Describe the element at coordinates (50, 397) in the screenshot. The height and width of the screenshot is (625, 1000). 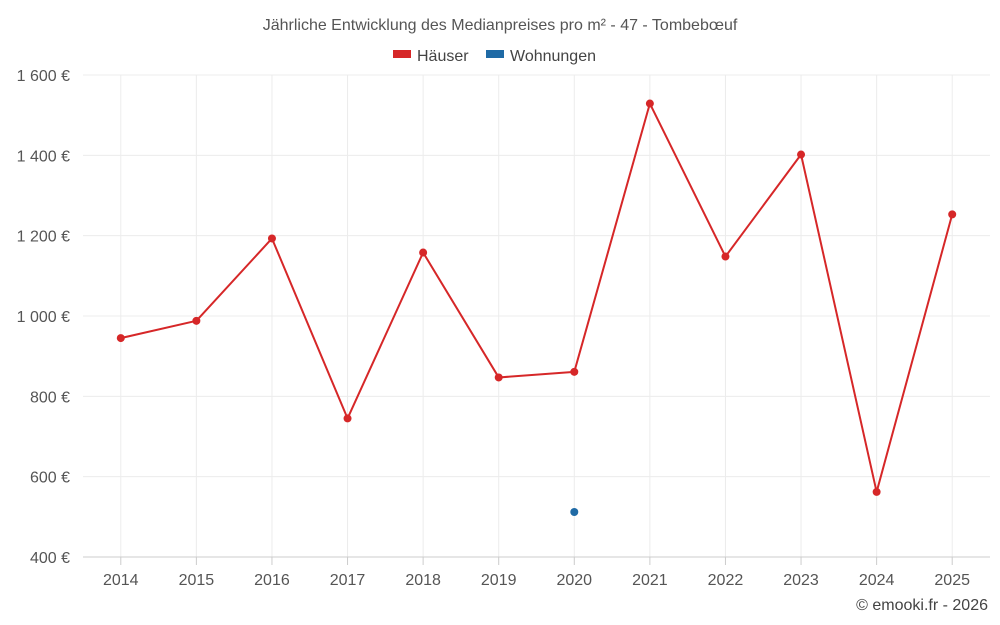
I see `y-tick-label: 800 €` at that location.